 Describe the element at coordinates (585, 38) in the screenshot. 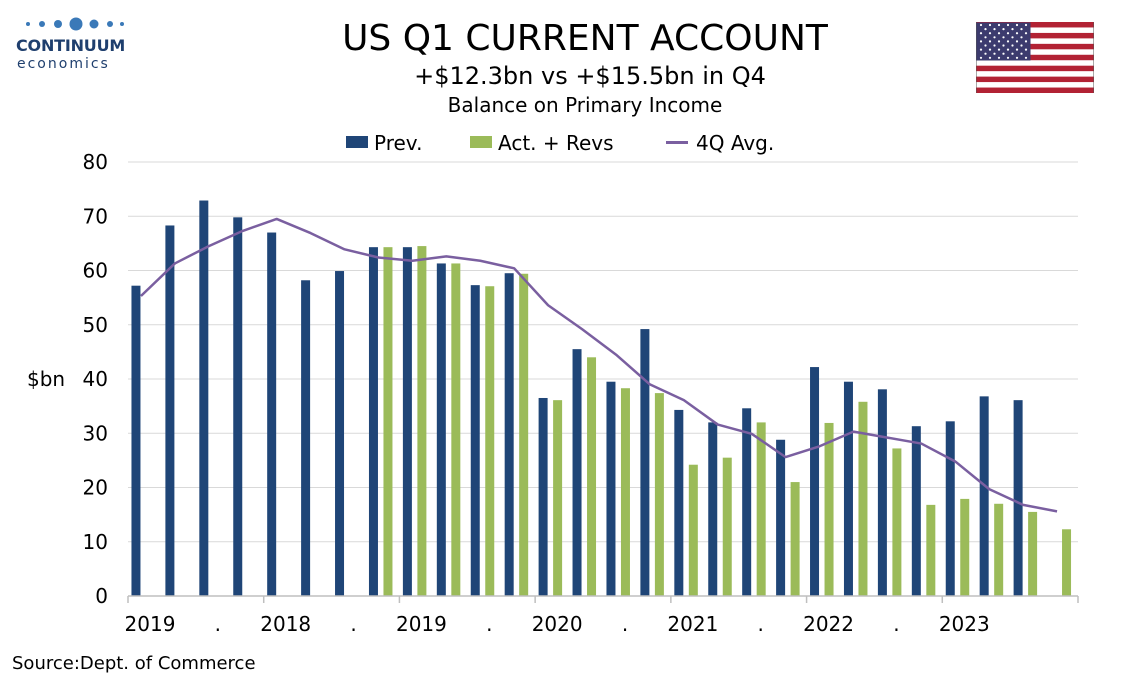

I see `chart-title: US Q1 CURRENT ACCOUNT` at that location.